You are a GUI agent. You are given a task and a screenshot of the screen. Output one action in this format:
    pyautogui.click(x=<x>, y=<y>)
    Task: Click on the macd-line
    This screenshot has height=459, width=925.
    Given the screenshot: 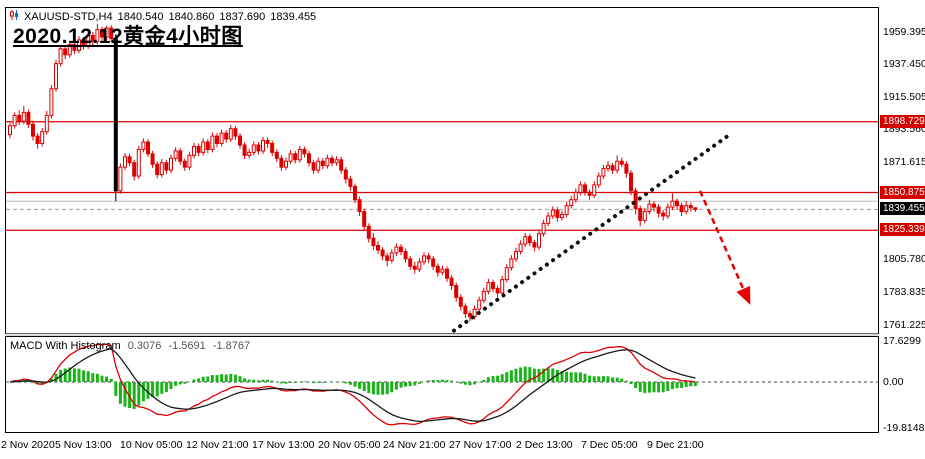 What is the action you would take?
    pyautogui.click(x=352, y=384)
    